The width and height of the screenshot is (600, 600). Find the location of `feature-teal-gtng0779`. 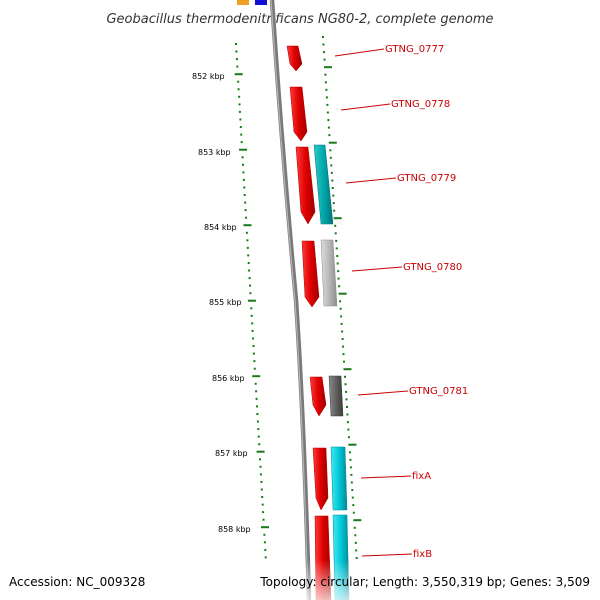

feature-teal-gtng0779 is located at coordinates (323, 184).